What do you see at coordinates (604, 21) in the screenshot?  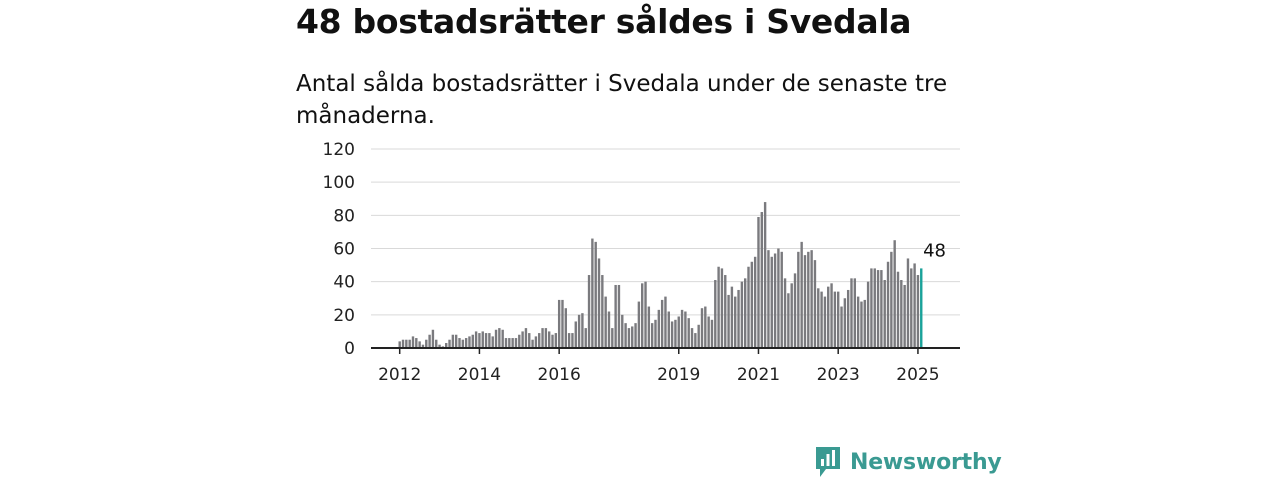 I see `chart-title: 48 bostadsrätter såldes i Svedala` at bounding box center [604, 21].